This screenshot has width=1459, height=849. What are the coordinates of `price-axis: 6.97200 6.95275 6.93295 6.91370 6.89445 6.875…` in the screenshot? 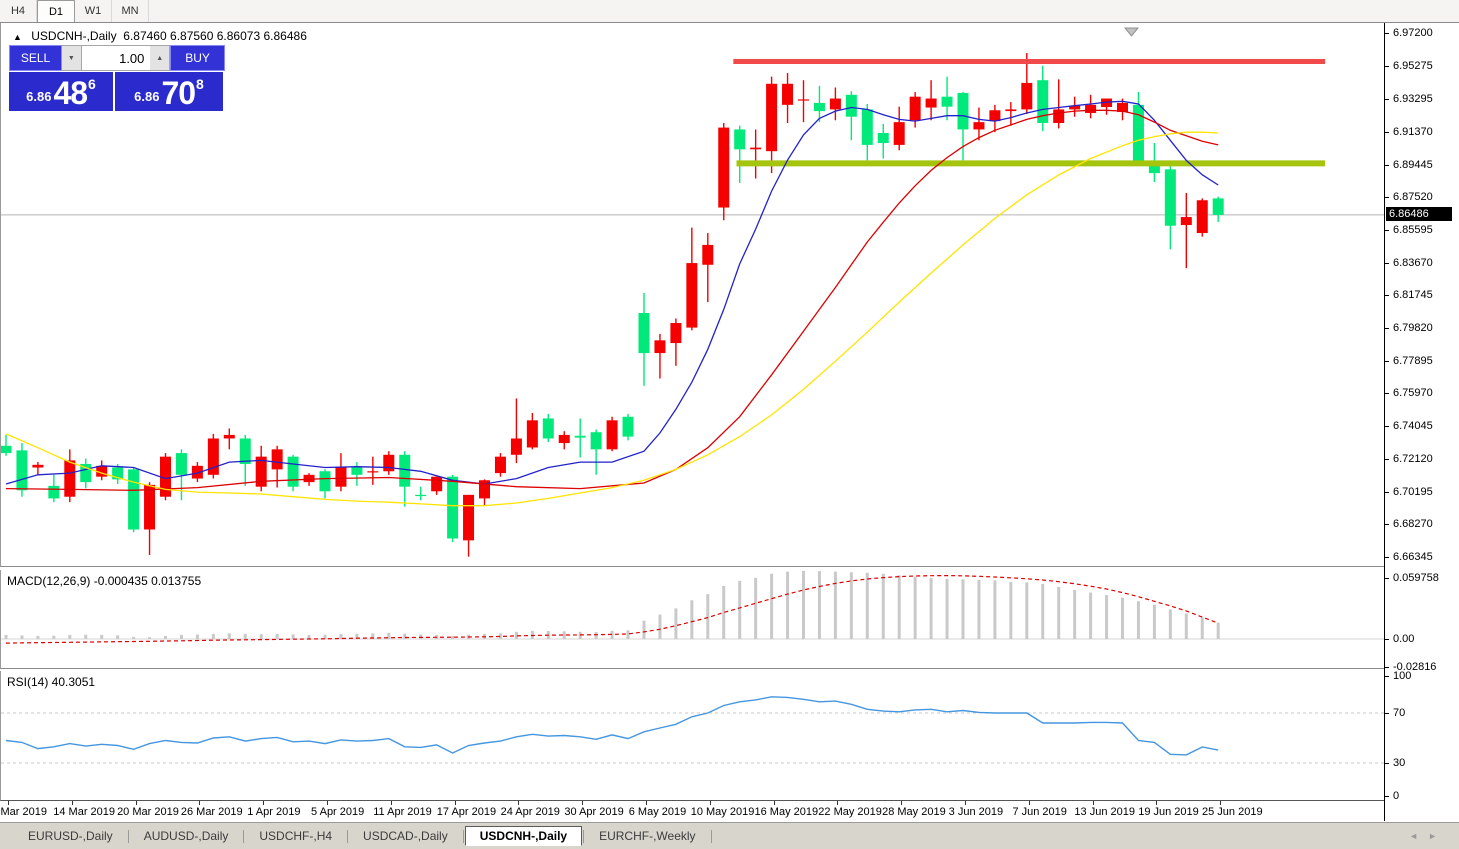 It's located at (1421, 422).